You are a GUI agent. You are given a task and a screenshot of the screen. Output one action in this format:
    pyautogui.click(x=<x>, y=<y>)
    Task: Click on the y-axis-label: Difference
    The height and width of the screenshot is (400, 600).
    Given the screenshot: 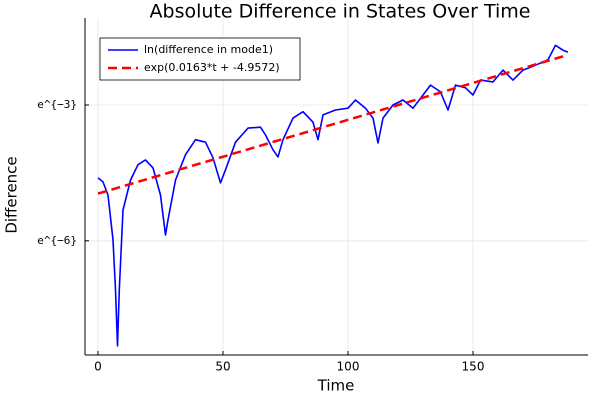 What is the action you would take?
    pyautogui.click(x=12, y=194)
    